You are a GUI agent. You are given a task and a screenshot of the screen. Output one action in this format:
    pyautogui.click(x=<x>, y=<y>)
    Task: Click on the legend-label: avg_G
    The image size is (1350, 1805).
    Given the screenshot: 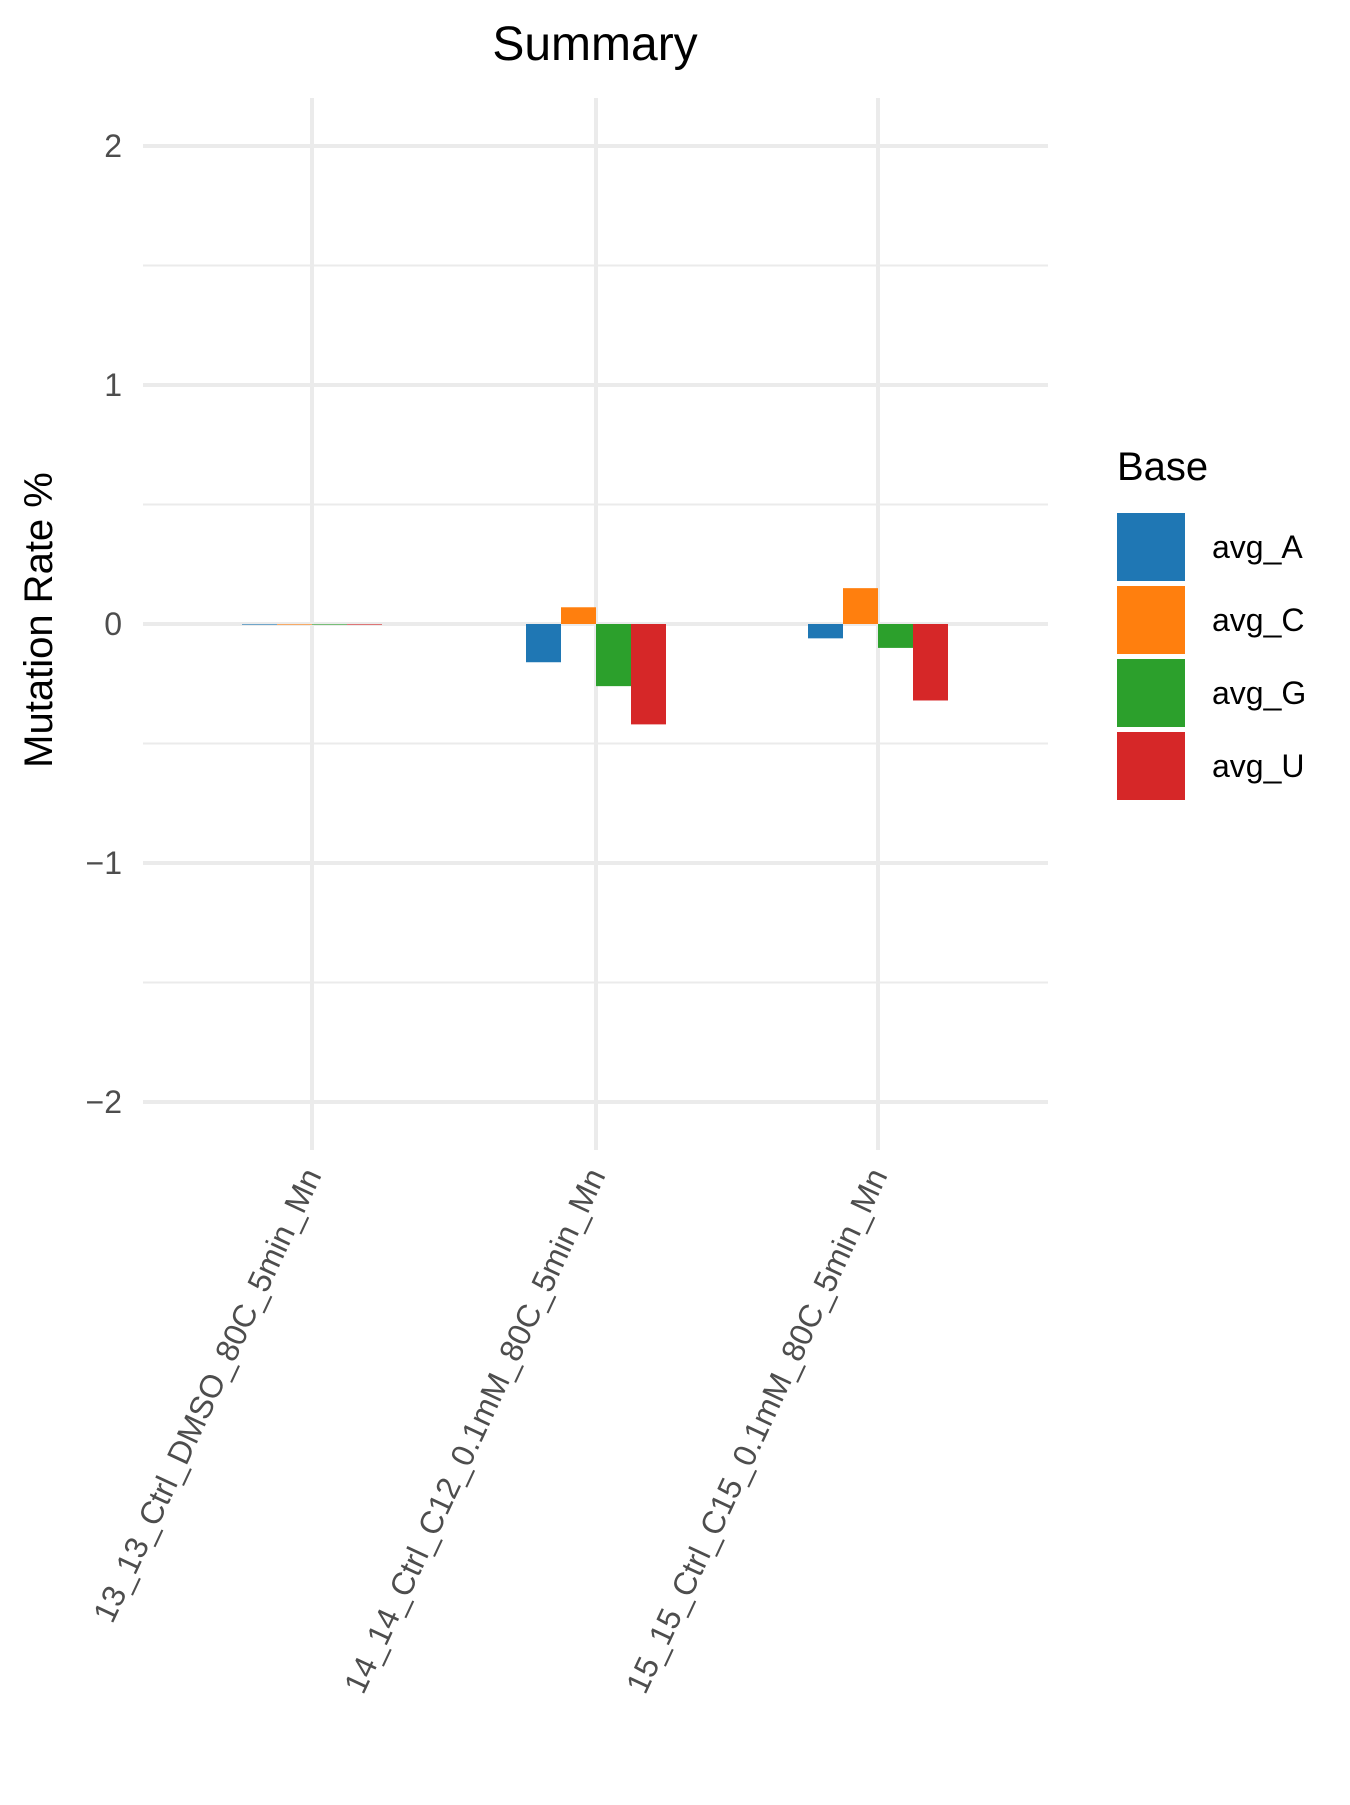 What is the action you would take?
    pyautogui.click(x=1259, y=693)
    